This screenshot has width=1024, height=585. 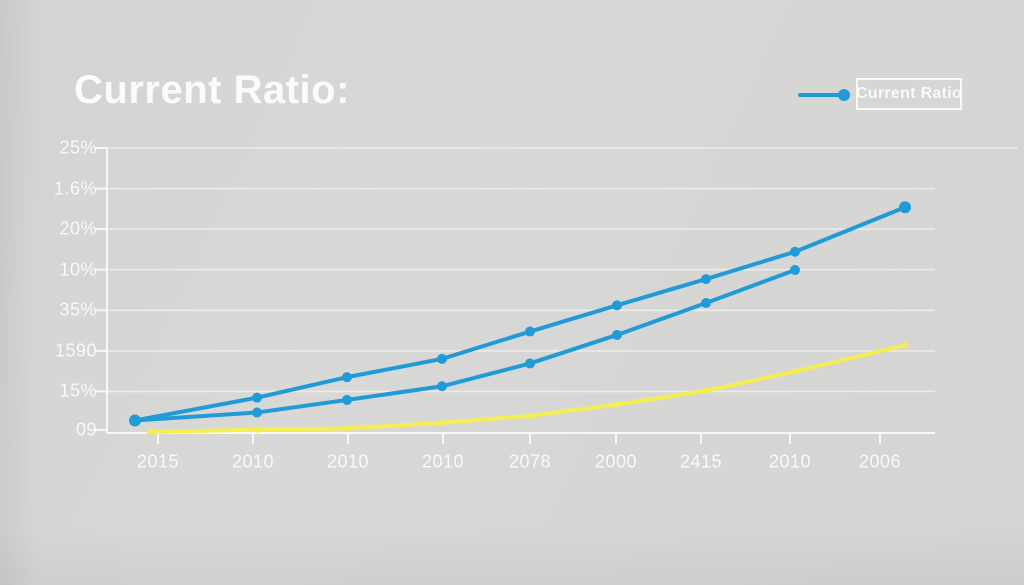 I want to click on y-tick-label: 15%, so click(x=78, y=390).